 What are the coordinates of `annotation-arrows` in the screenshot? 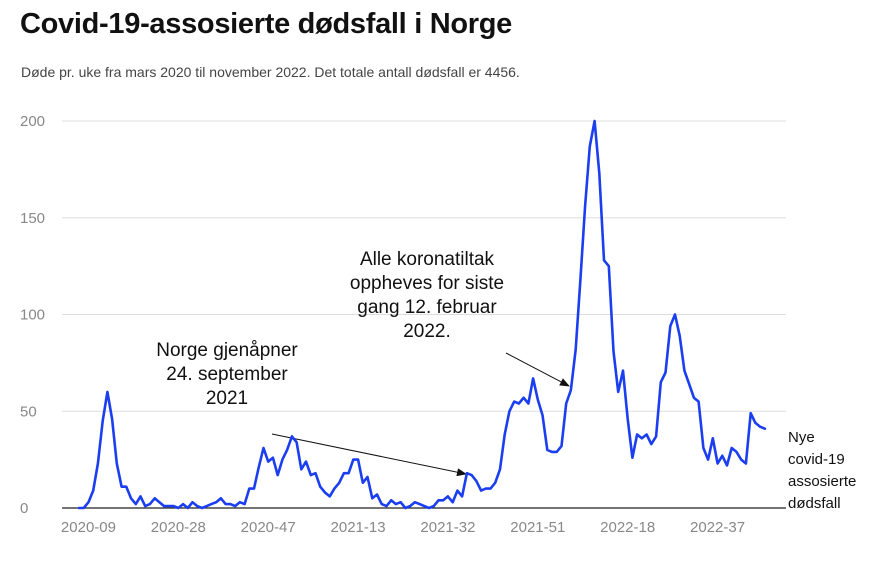 It's located at (420, 414).